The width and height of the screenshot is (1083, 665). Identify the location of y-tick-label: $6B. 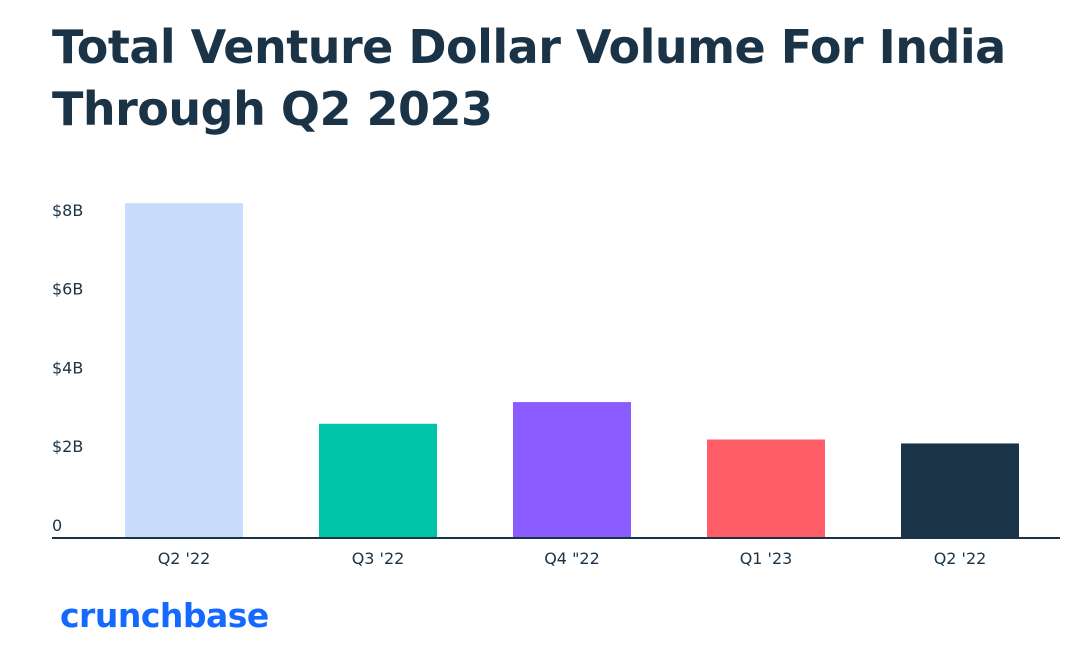
(67, 289).